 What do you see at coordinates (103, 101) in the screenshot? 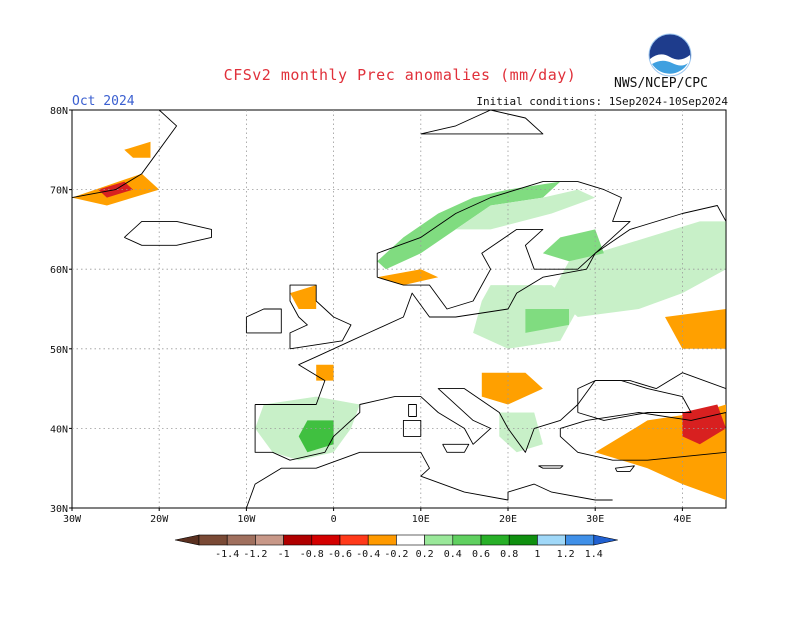
I see `forecast-month: Oct 2024` at bounding box center [103, 101].